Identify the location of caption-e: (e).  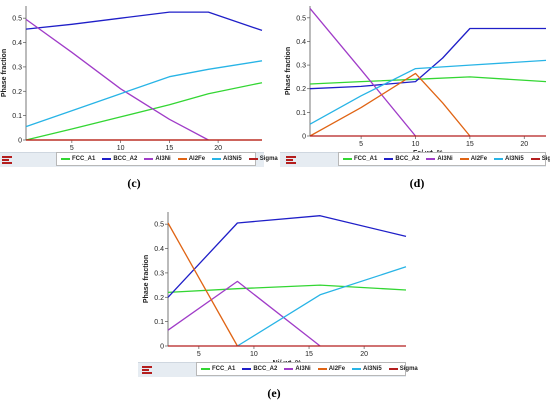
(274, 393).